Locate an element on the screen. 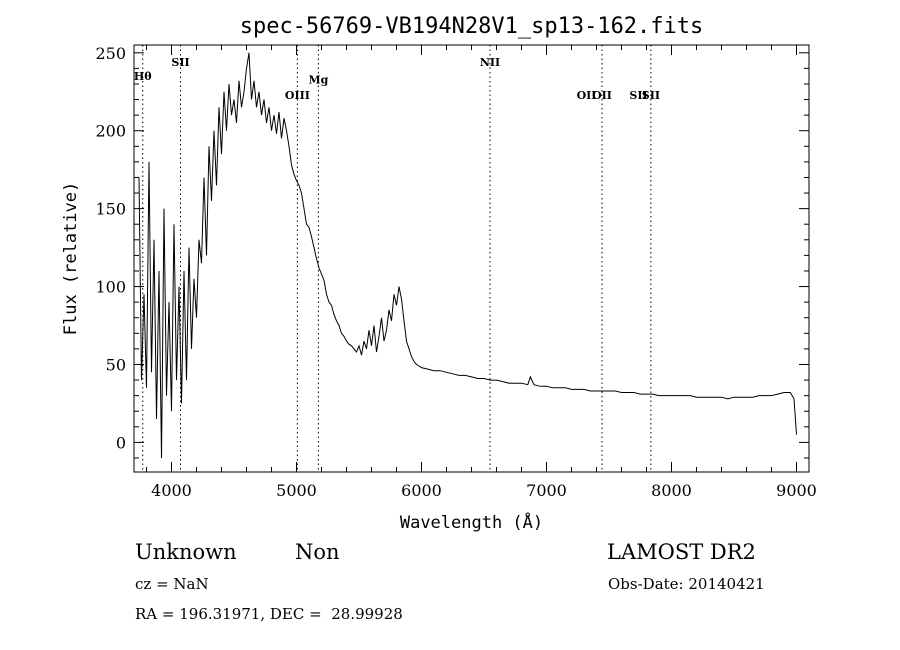 The height and width of the screenshot is (650, 900). x-tick-label: 5000 is located at coordinates (296, 490).